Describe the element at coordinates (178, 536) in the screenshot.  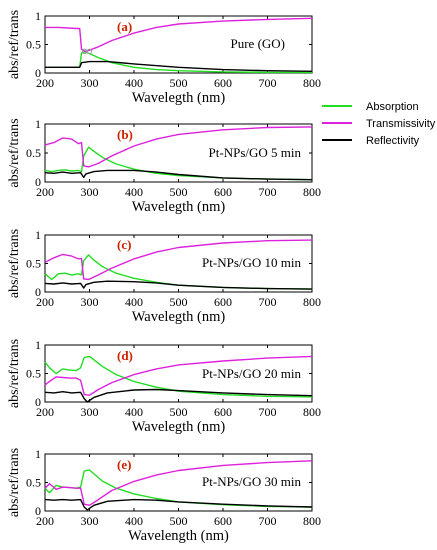
I see `x-axis-label: Wavelength (nm)` at that location.